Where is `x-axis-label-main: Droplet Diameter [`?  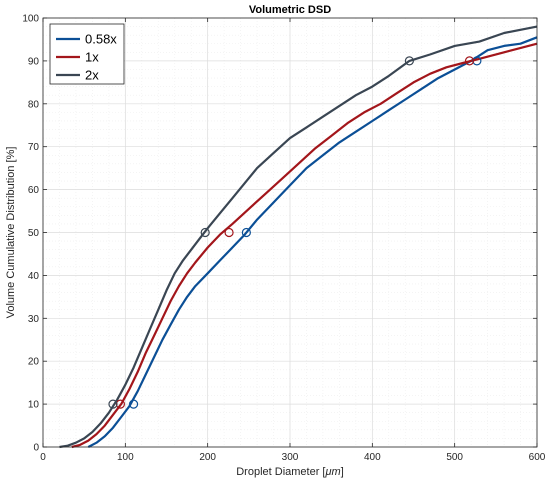
x-axis-label-main: Droplet Diameter [ is located at coordinates (280, 472).